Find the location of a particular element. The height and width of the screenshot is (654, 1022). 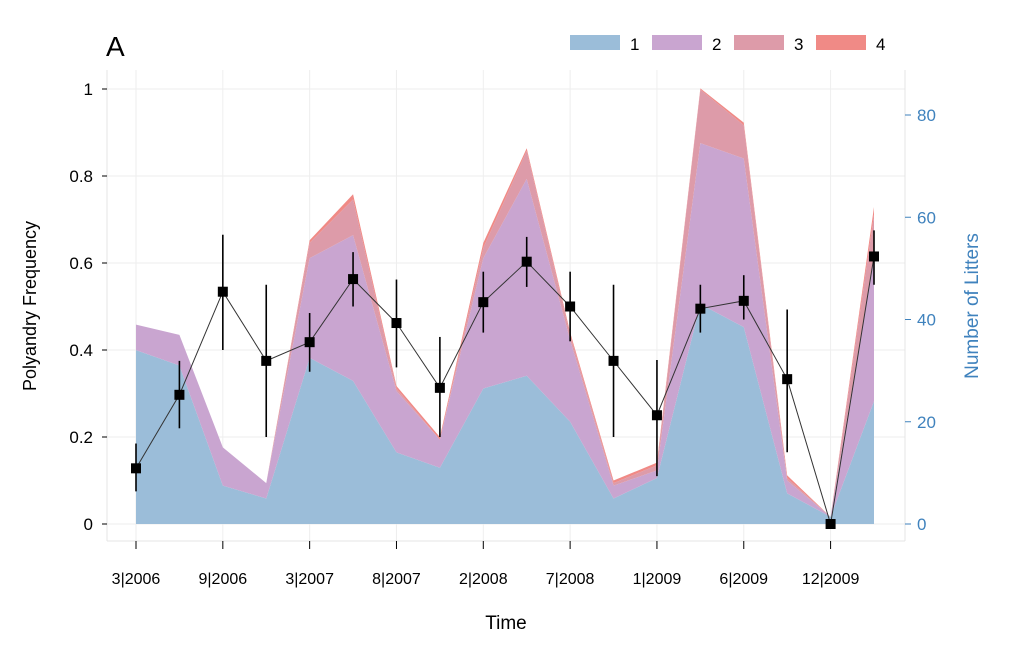

legend: 1 2 3 4 is located at coordinates (727, 44).